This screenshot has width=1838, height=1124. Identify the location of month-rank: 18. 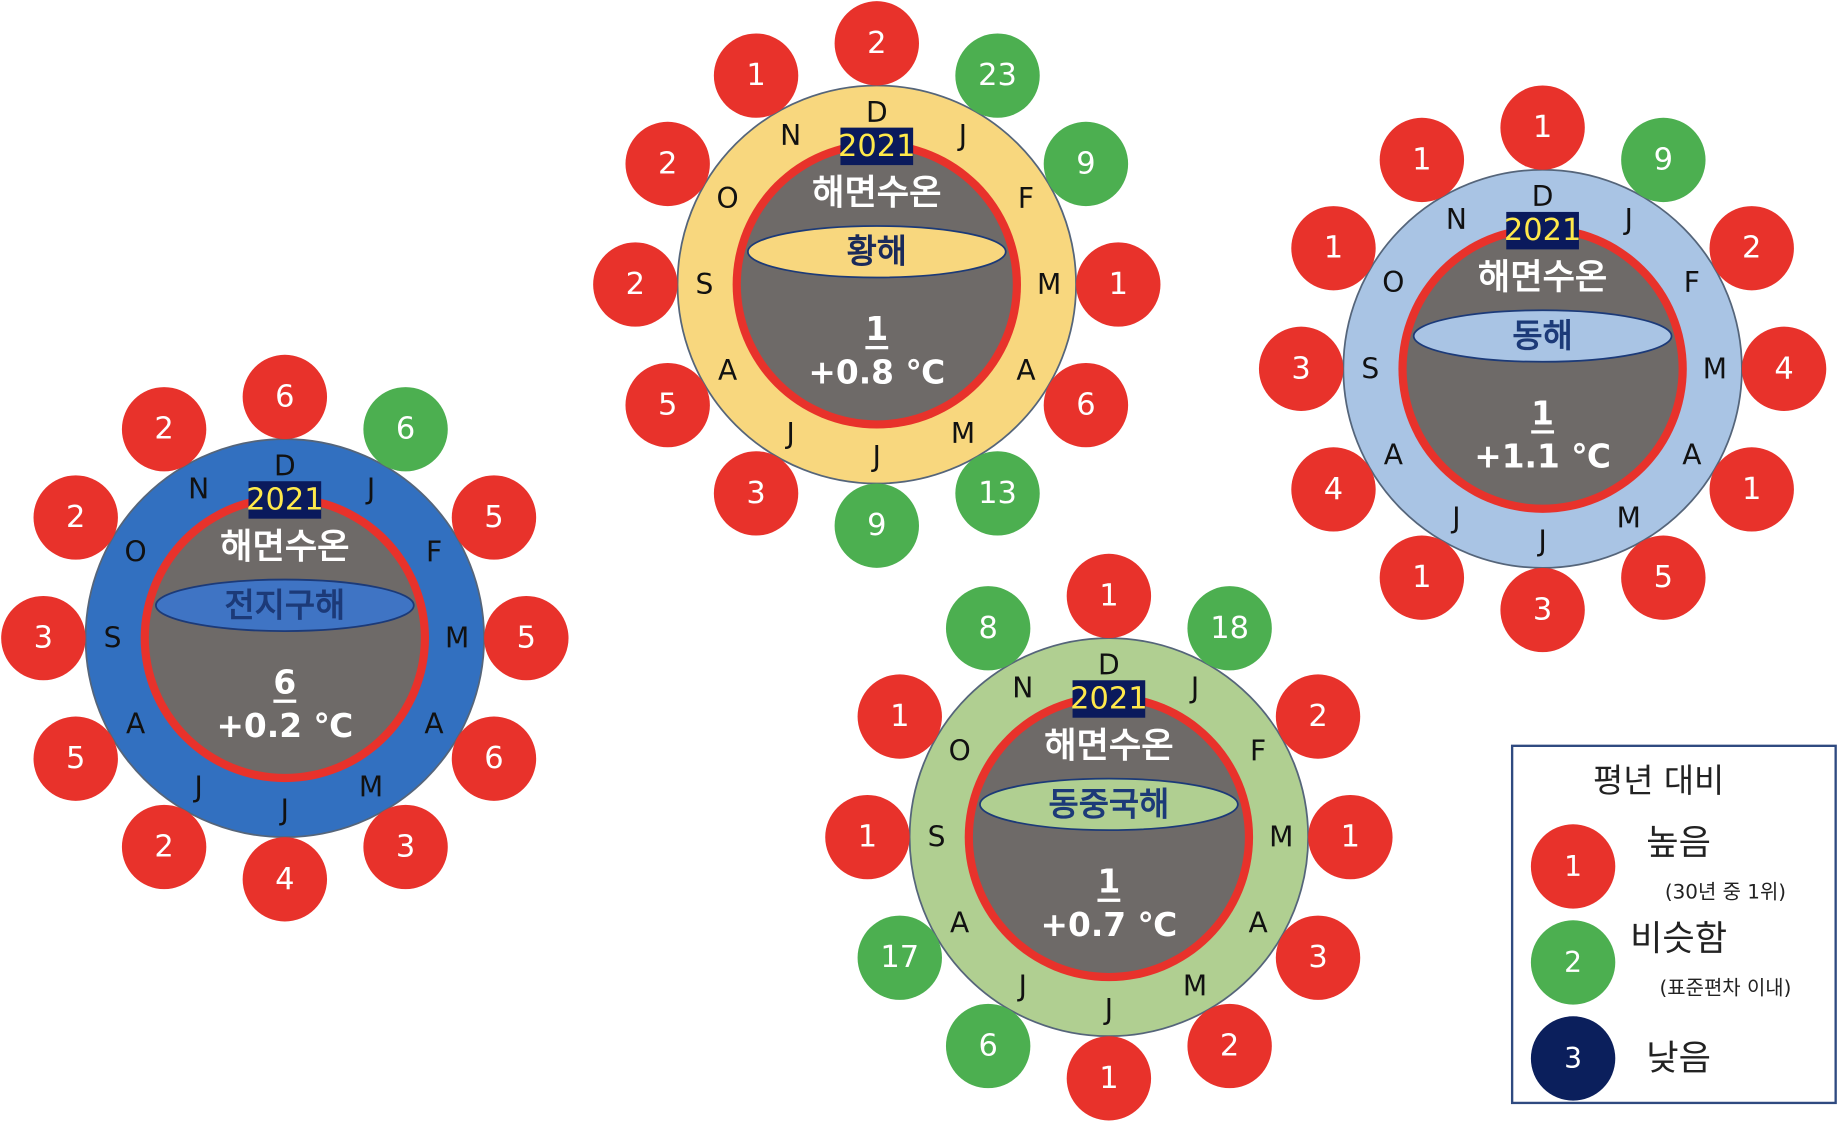
(1229, 628).